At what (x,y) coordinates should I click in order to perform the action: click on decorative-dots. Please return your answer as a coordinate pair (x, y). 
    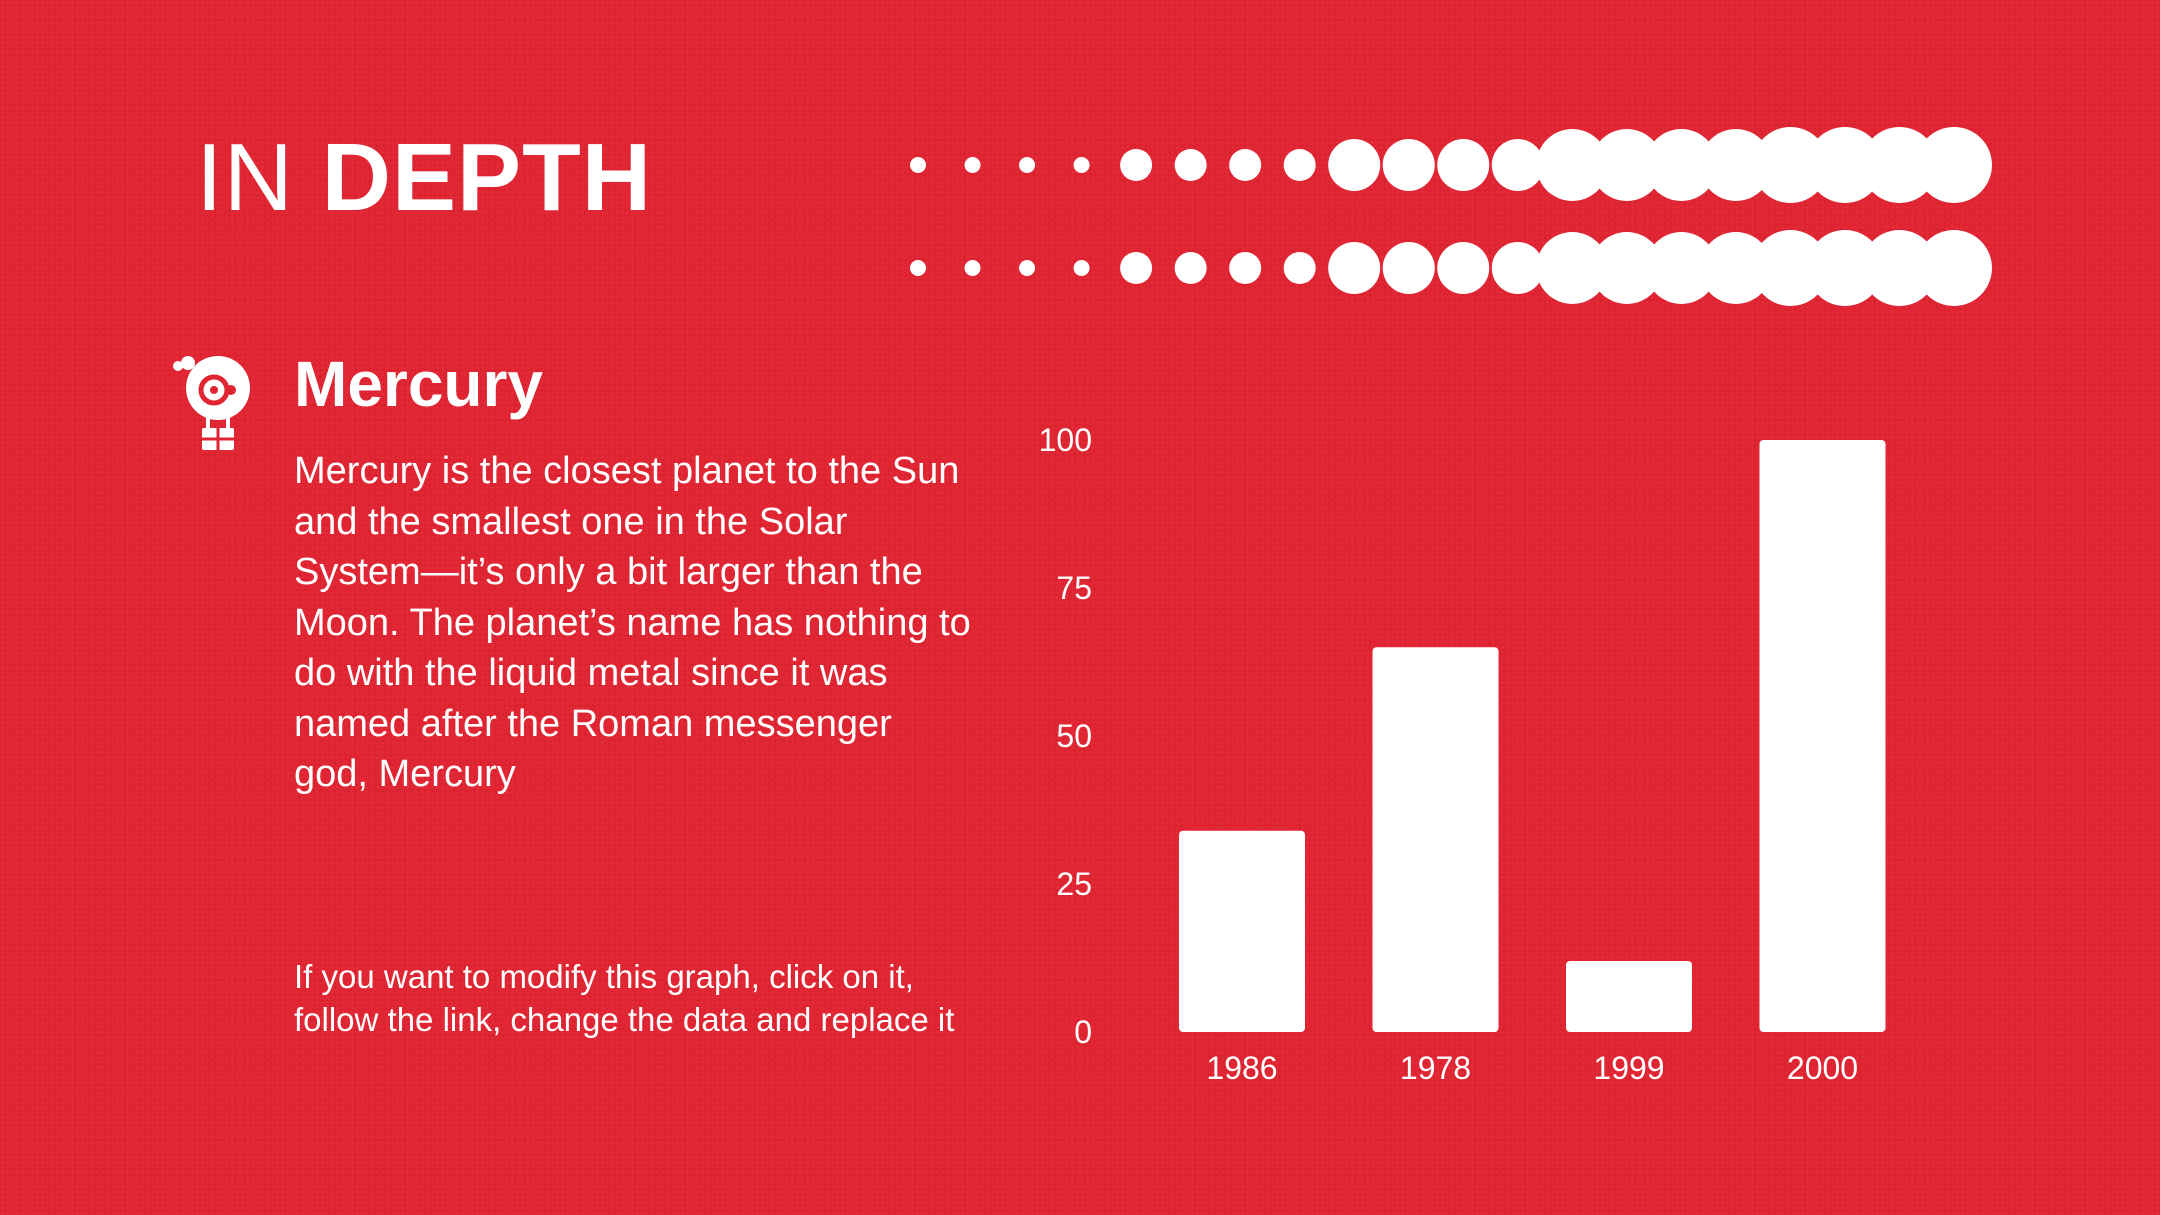
    Looking at the image, I should click on (1451, 216).